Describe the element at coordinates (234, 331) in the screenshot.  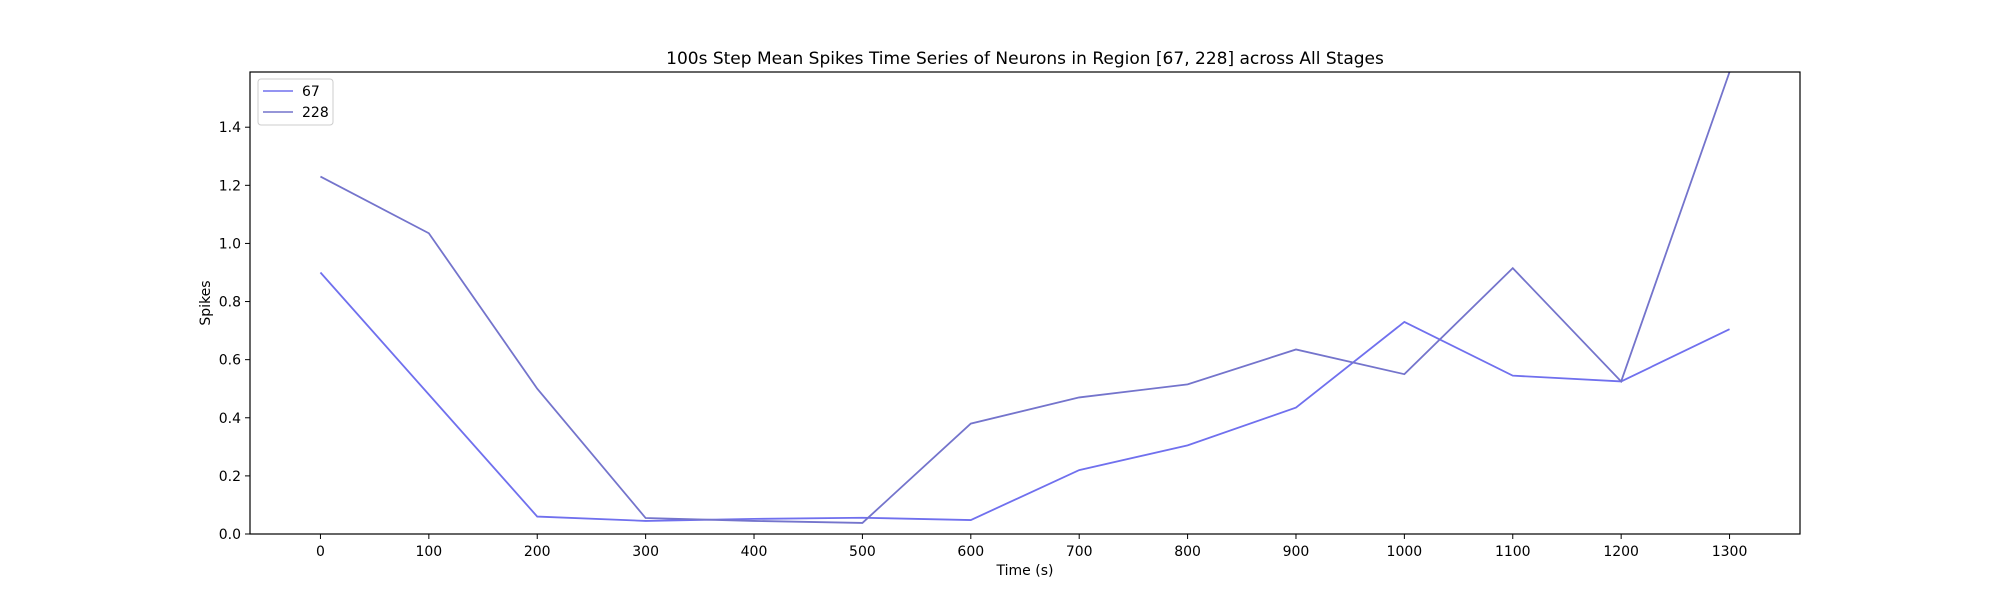
I see `y-axis: 0.0 0.2 0.4 0.6 0.8 1.0 1.2 1.4` at that location.